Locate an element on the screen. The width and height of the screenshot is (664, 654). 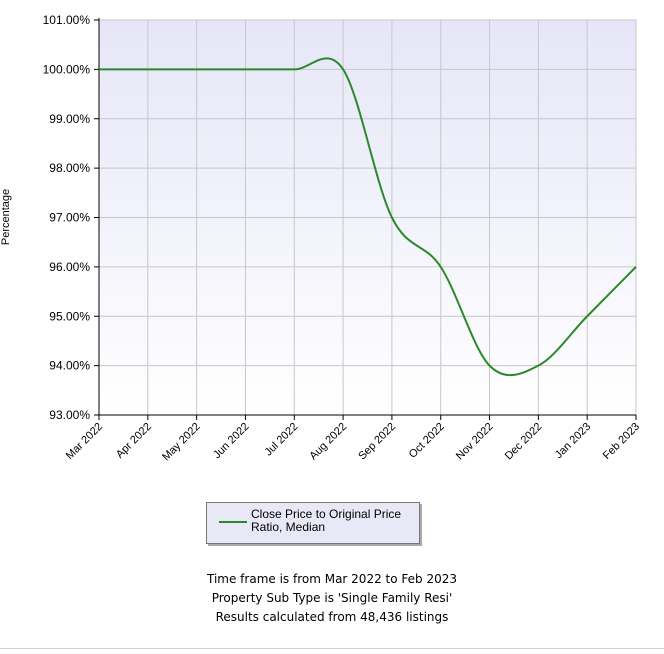
x-tick-label: Oct 2022 is located at coordinates (427, 441).